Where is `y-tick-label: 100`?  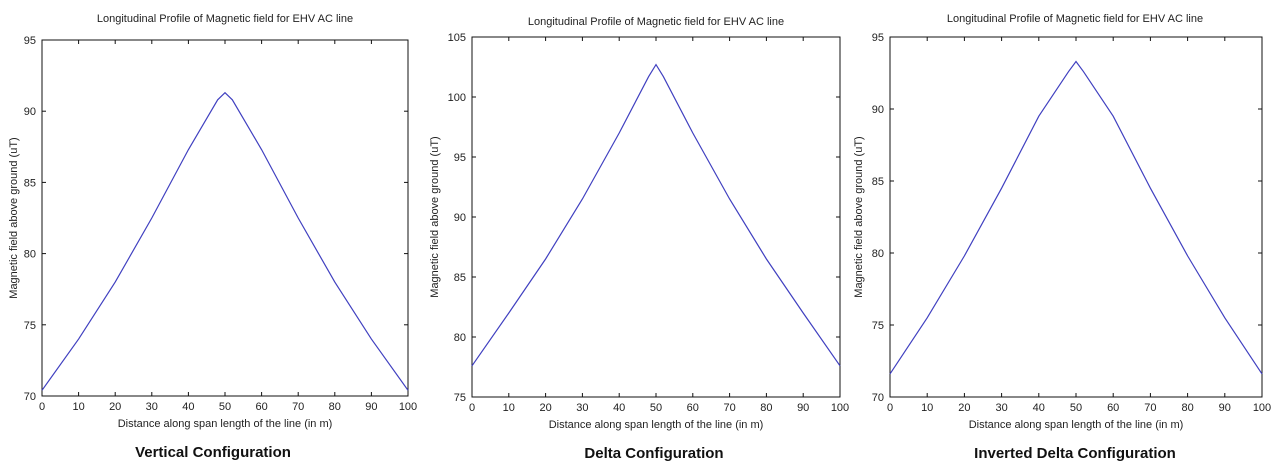 y-tick-label: 100 is located at coordinates (457, 98).